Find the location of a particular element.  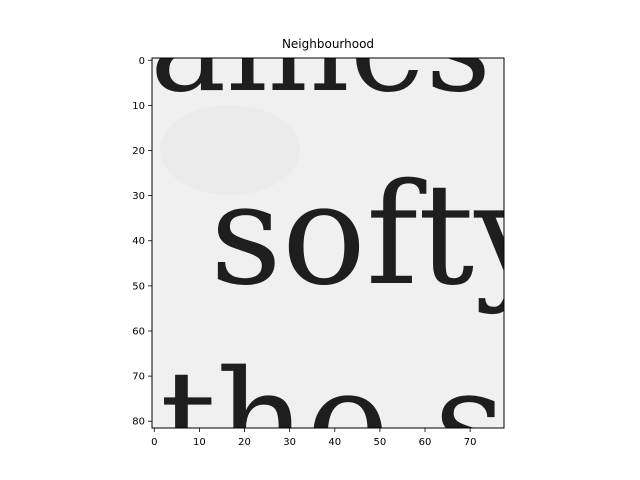

x-tick-label: 0 is located at coordinates (154, 442).